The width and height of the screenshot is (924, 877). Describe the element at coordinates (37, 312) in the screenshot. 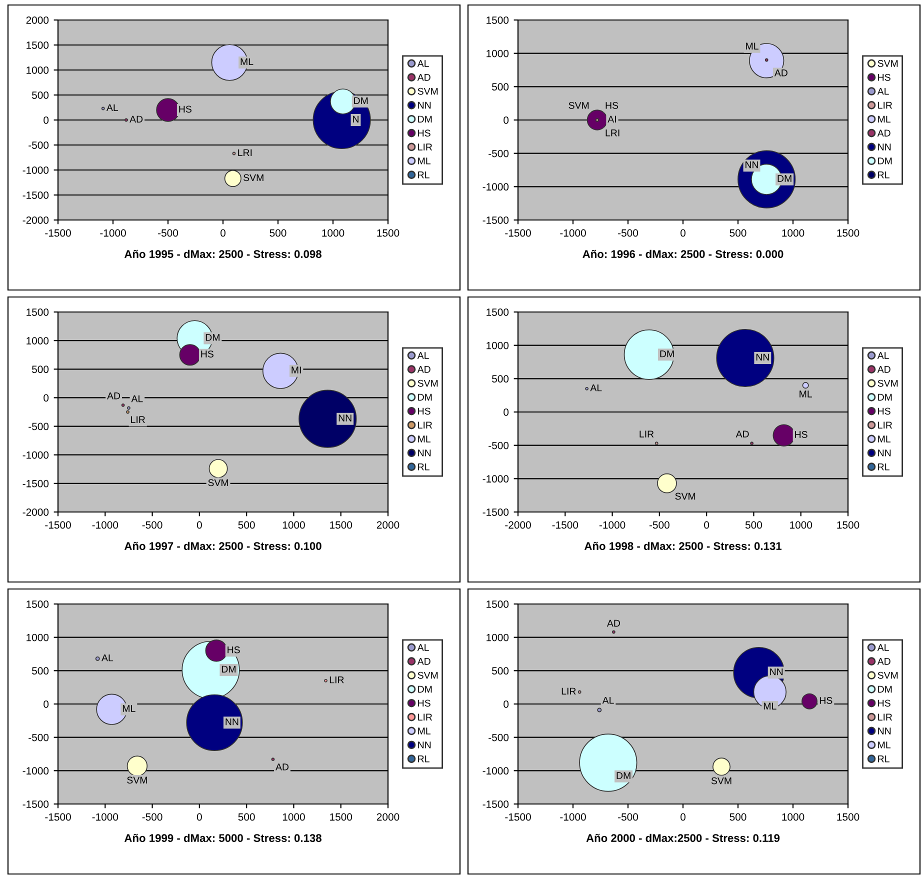

I see `y-tick-label: 1500` at that location.